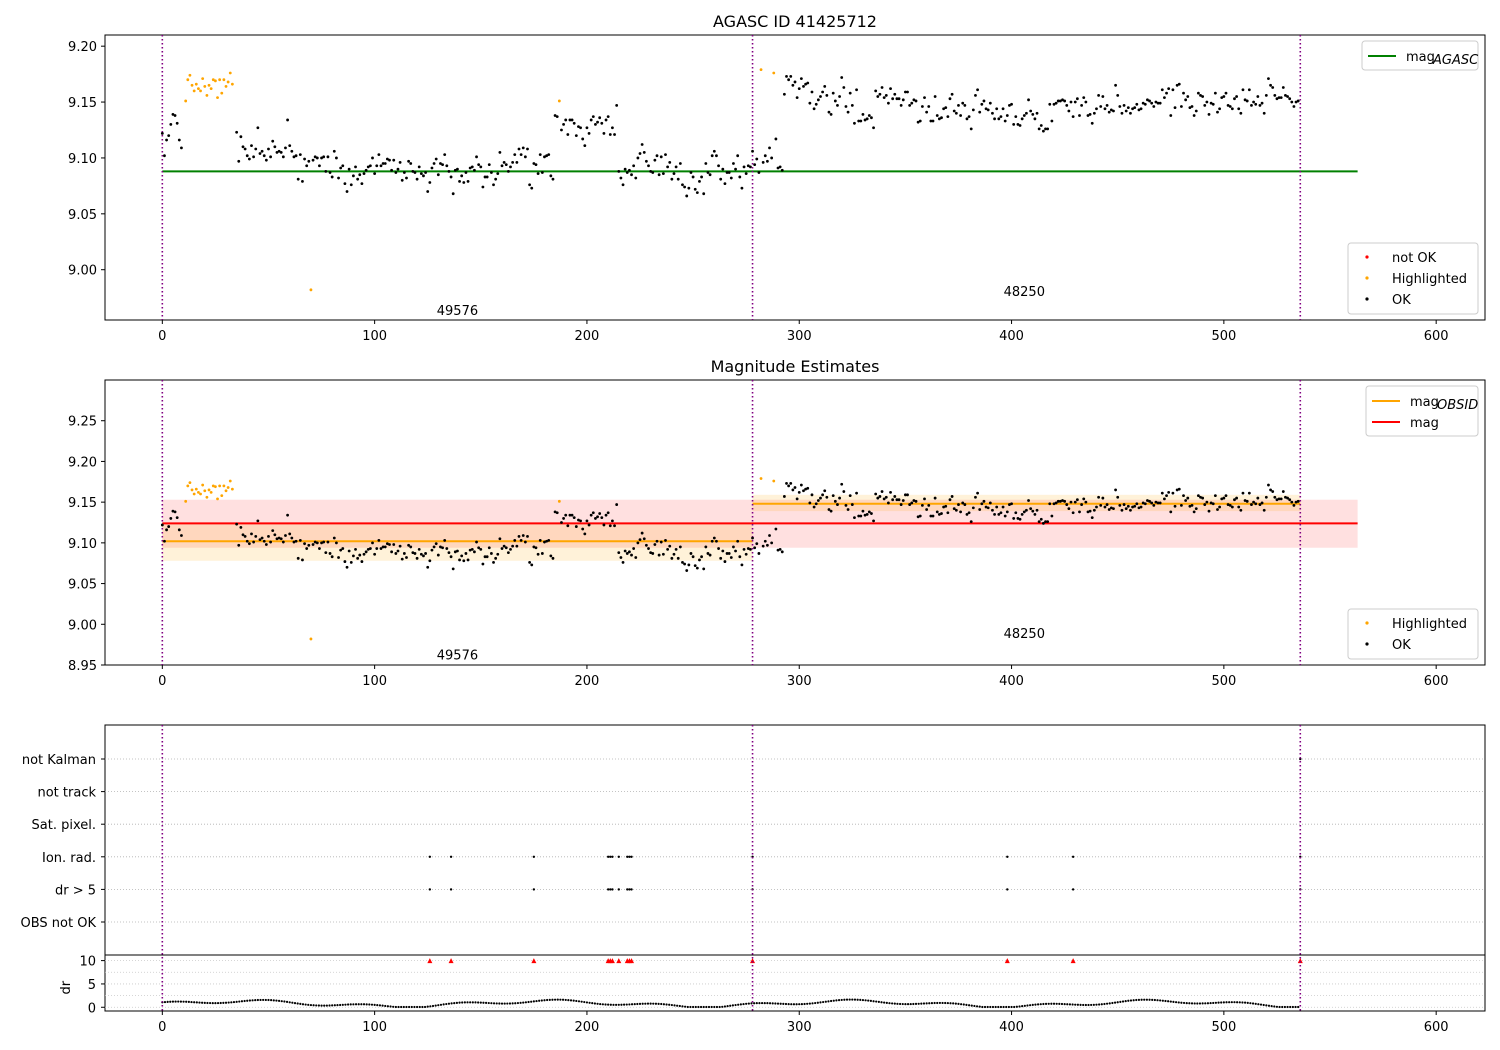  What do you see at coordinates (1429, 279) in the screenshot?
I see `legend-label: Highlighted` at bounding box center [1429, 279].